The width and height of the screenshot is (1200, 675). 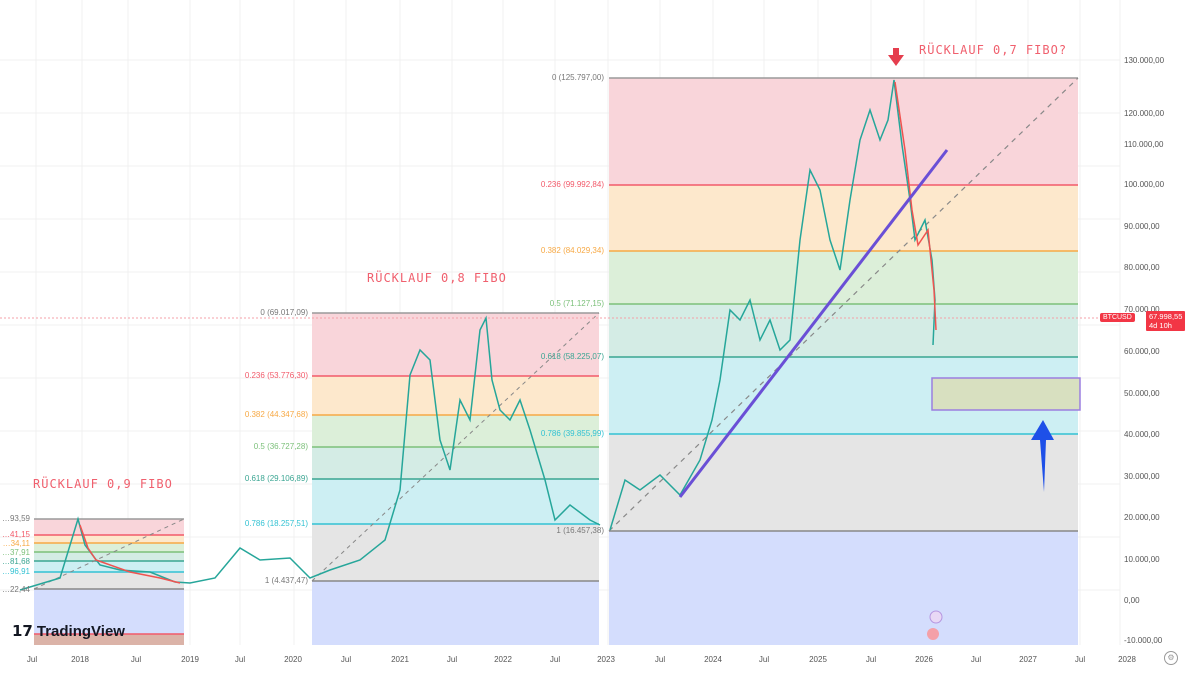 What do you see at coordinates (80, 659) in the screenshot?
I see `x-tick: 2018` at bounding box center [80, 659].